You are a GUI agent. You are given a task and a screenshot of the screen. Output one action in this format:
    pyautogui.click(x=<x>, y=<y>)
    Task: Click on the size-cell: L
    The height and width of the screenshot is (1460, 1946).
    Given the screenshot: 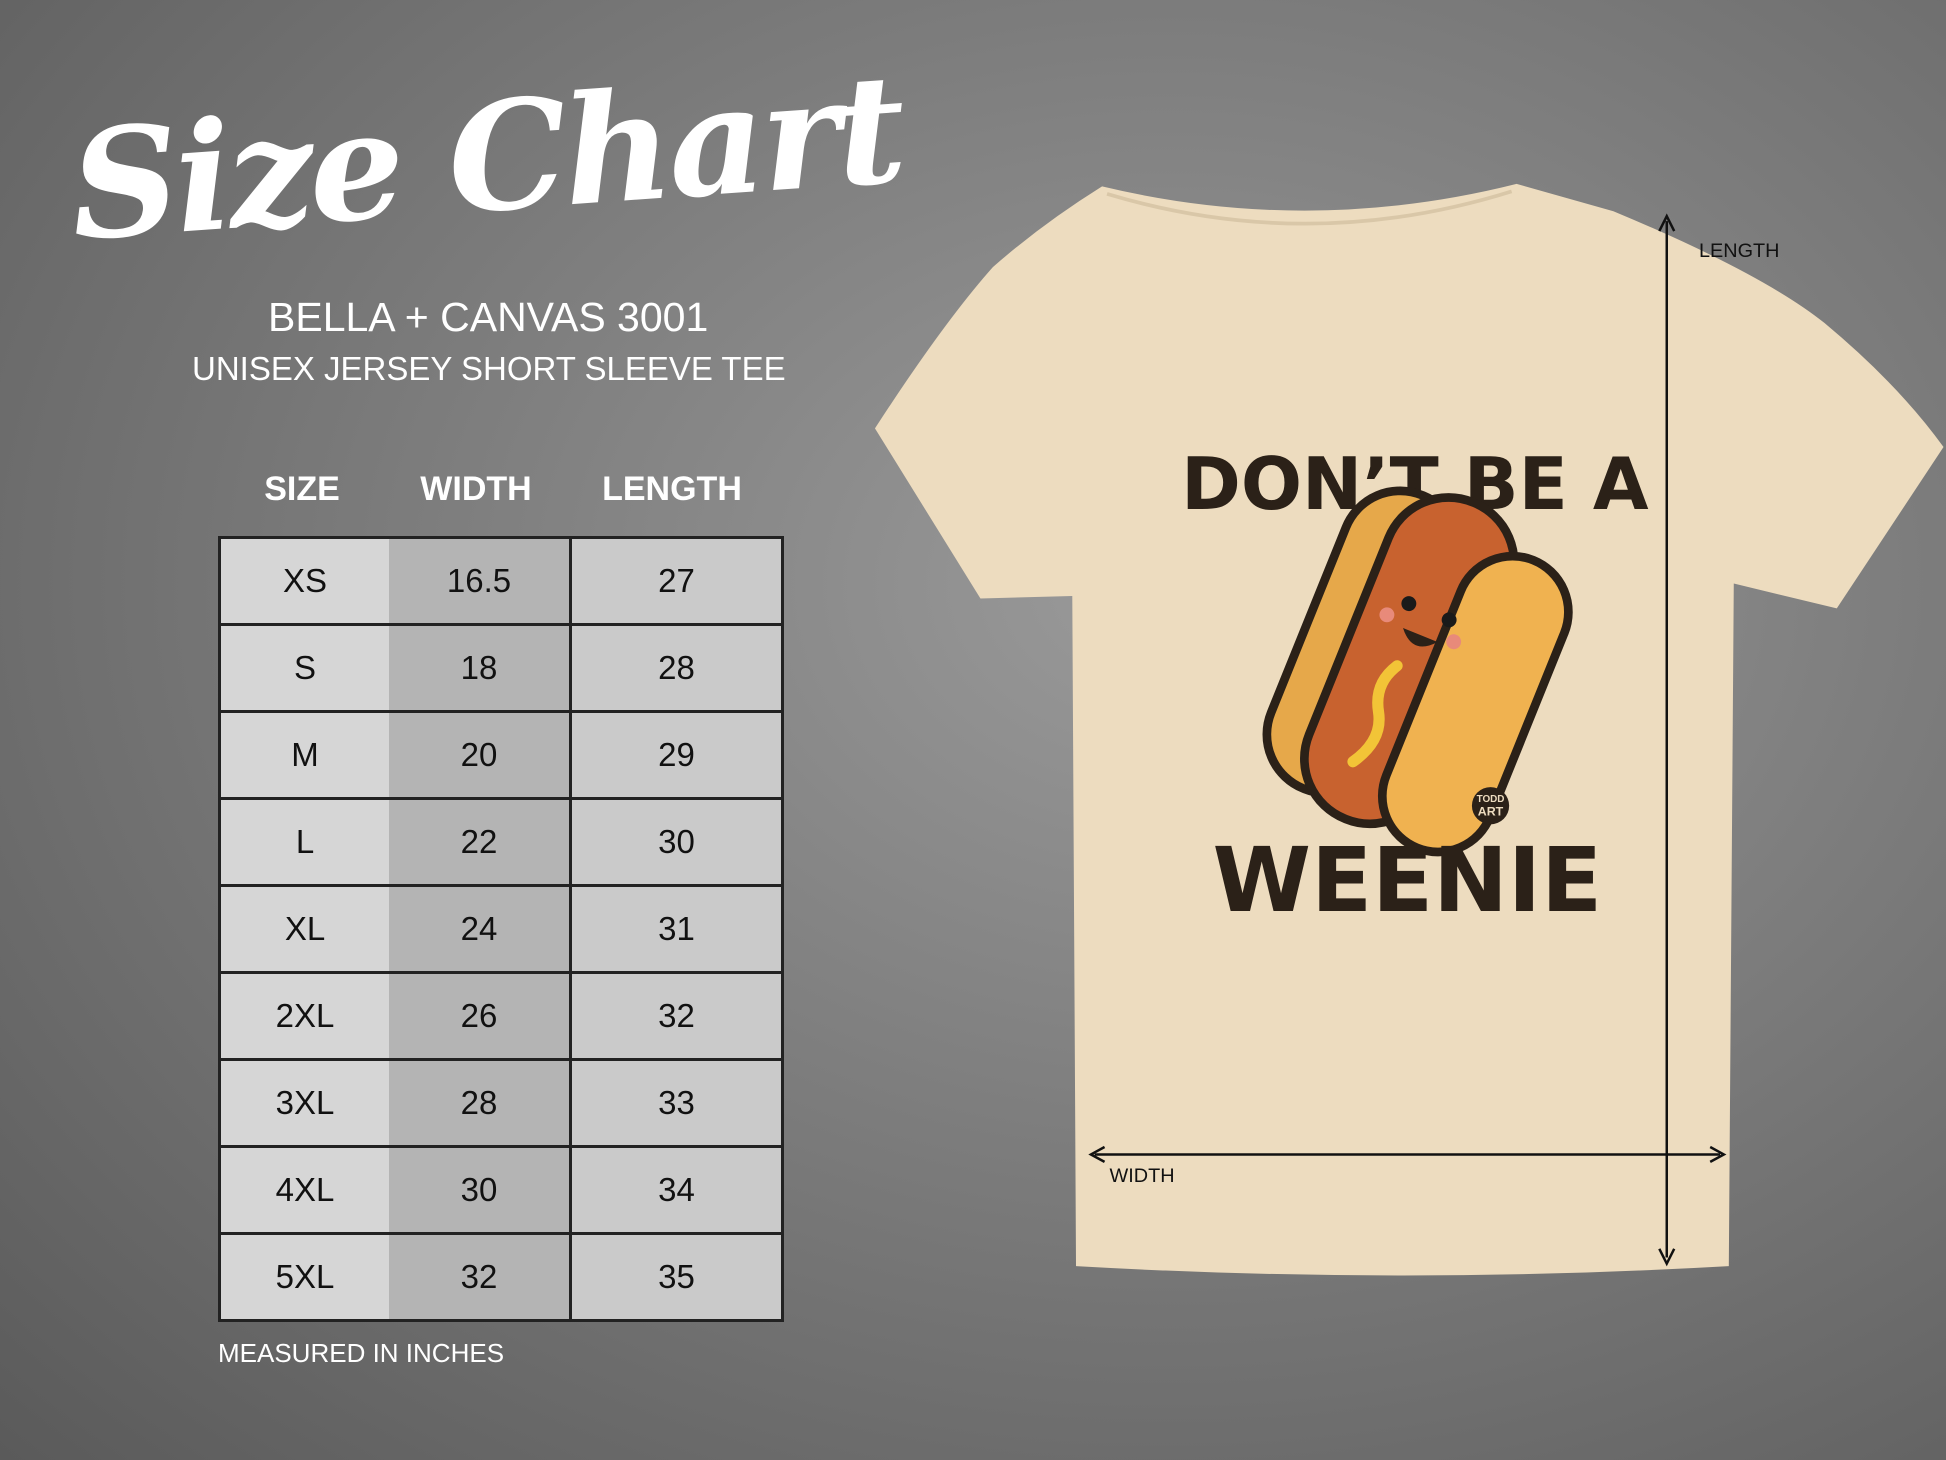 What is the action you would take?
    pyautogui.click(x=303, y=842)
    